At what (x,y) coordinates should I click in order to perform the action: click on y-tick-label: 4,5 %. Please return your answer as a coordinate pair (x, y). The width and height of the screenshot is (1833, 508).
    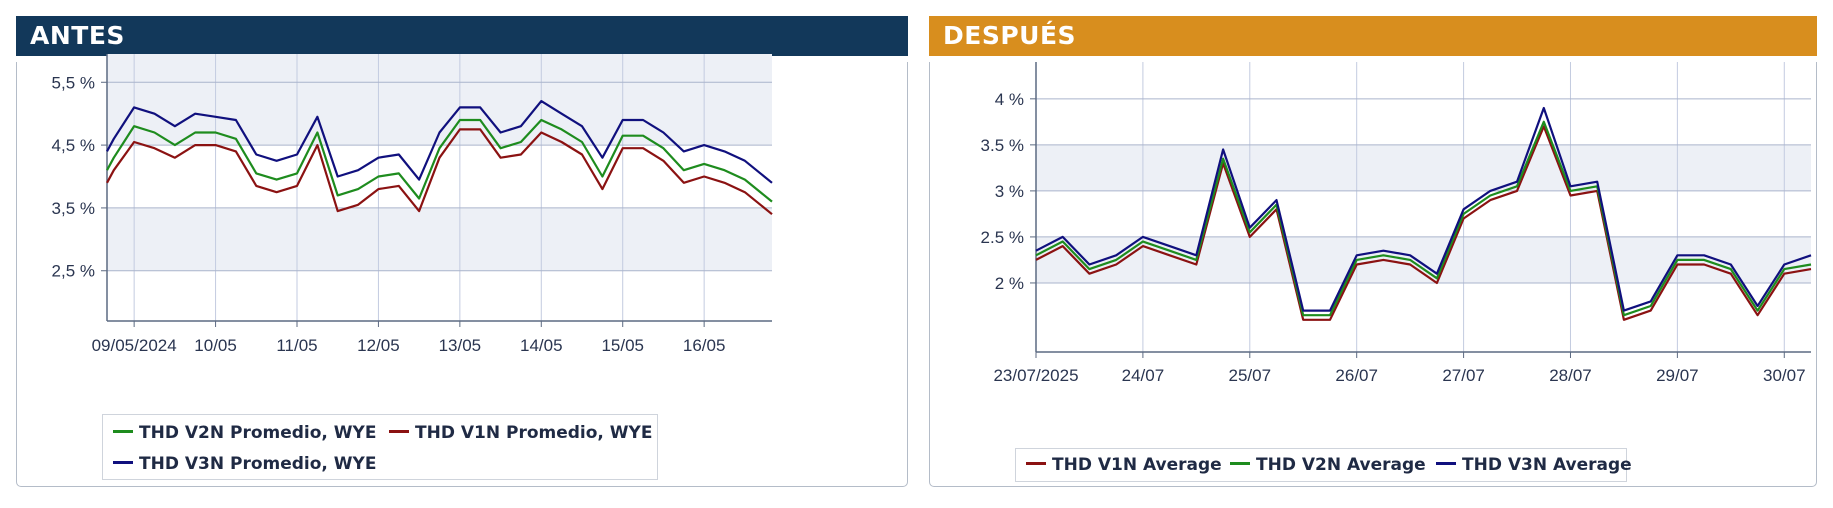
    Looking at the image, I should click on (73, 145).